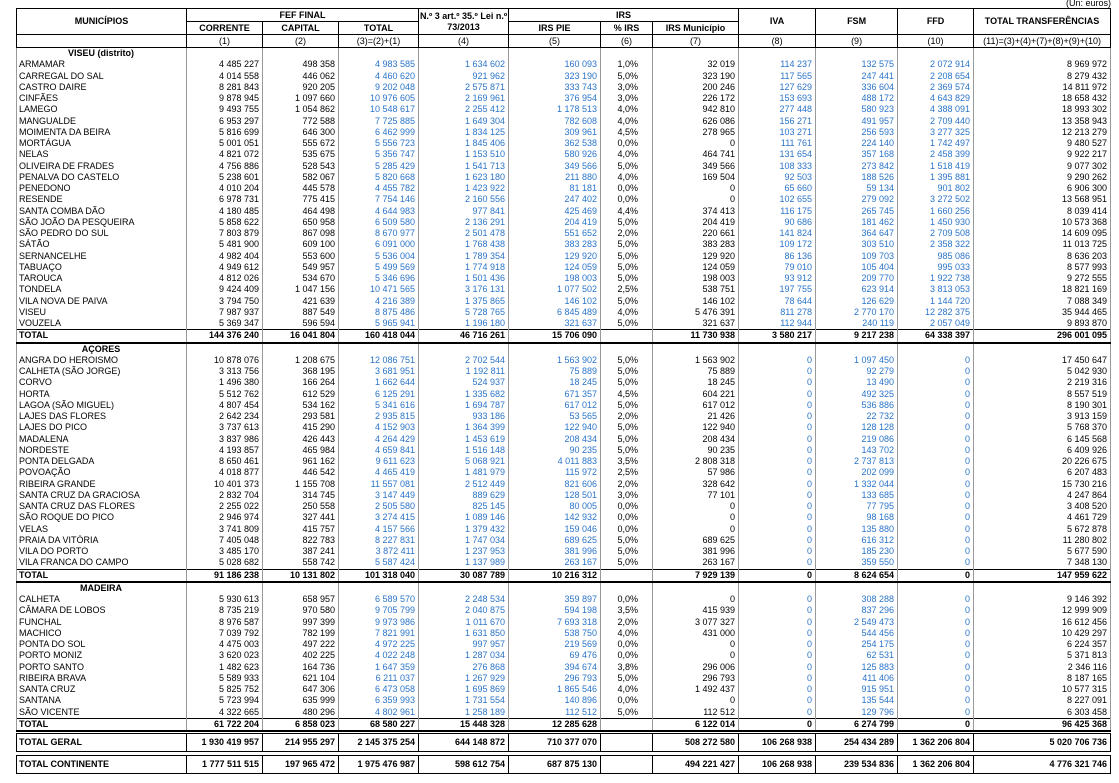  What do you see at coordinates (555, 144) in the screenshot?
I see `cell: 362 538` at bounding box center [555, 144].